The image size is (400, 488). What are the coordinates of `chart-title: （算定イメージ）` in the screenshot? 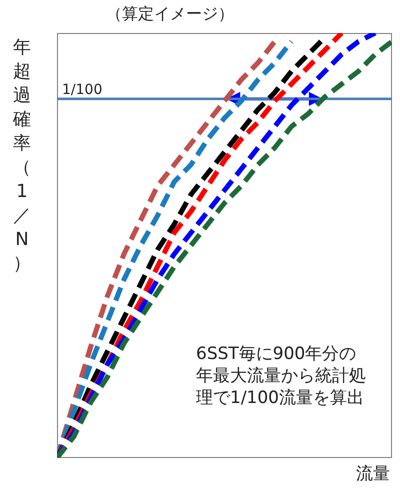 It's located at (170, 14).